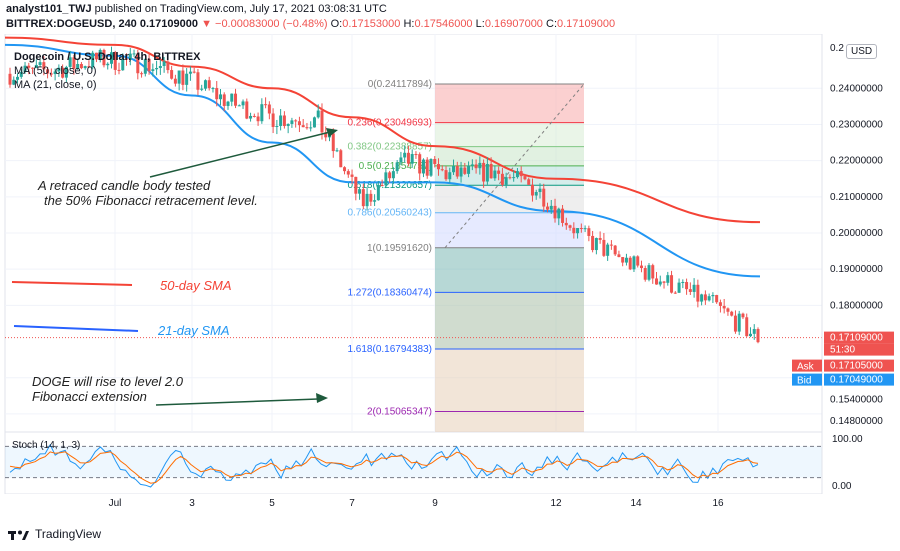  I want to click on current-price-badge: 0.17109000, so click(856, 338).